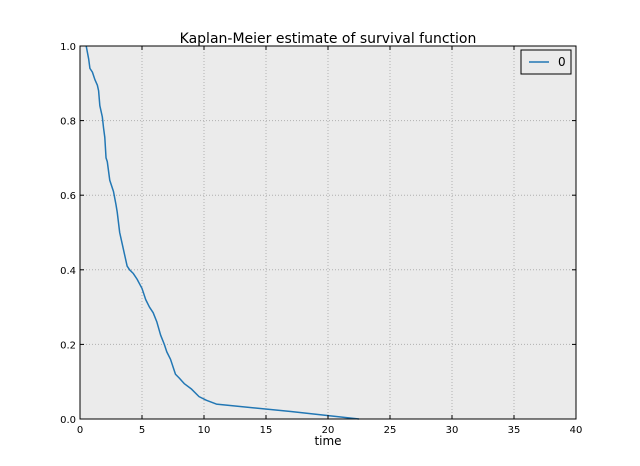  I want to click on x-tick-label: 35, so click(514, 430).